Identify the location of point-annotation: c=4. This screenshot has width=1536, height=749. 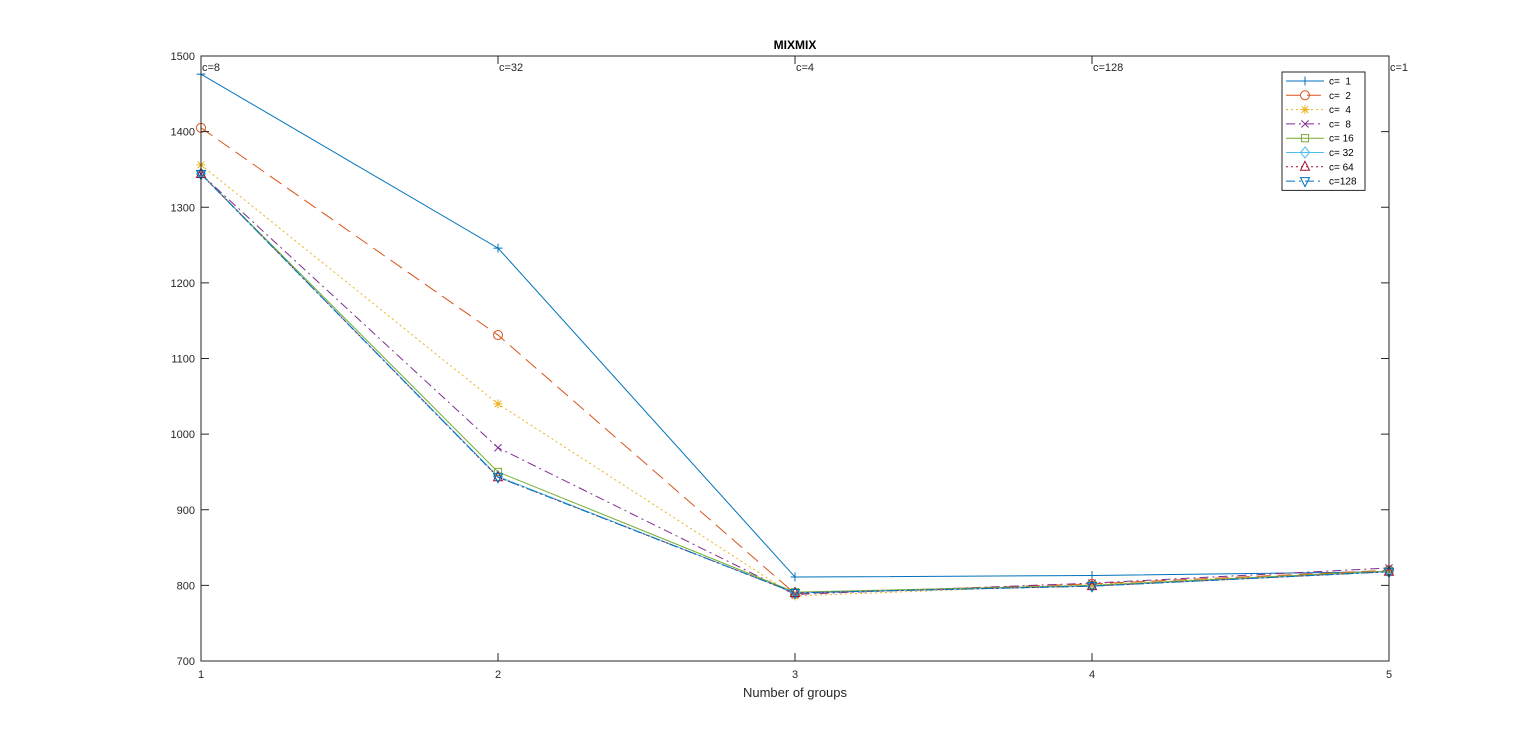
(805, 68).